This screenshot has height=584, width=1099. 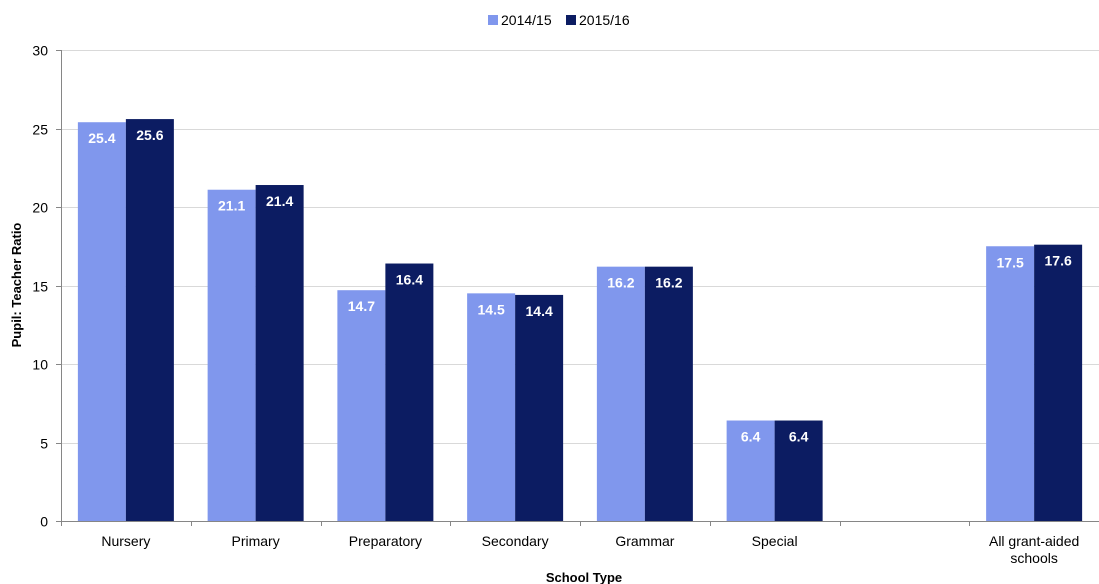 I want to click on x-tick-label: All grant-aided, so click(x=1034, y=541).